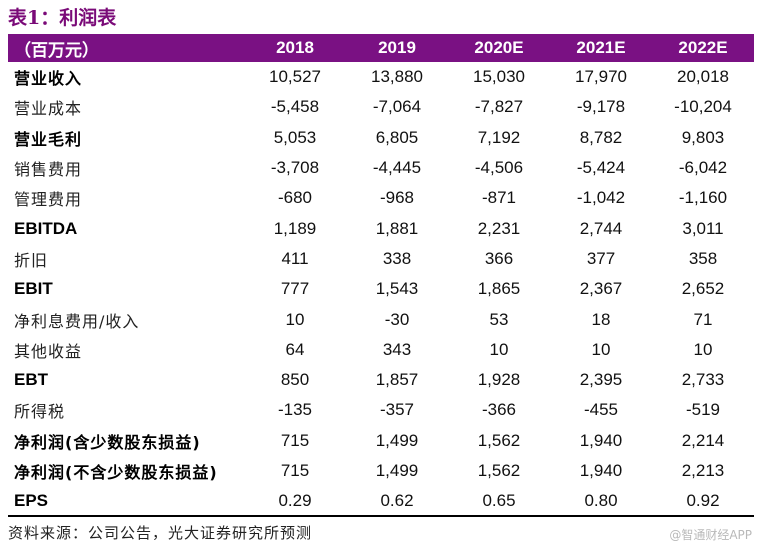  Describe the element at coordinates (499, 289) in the screenshot. I see `row-value: 1,865` at that location.